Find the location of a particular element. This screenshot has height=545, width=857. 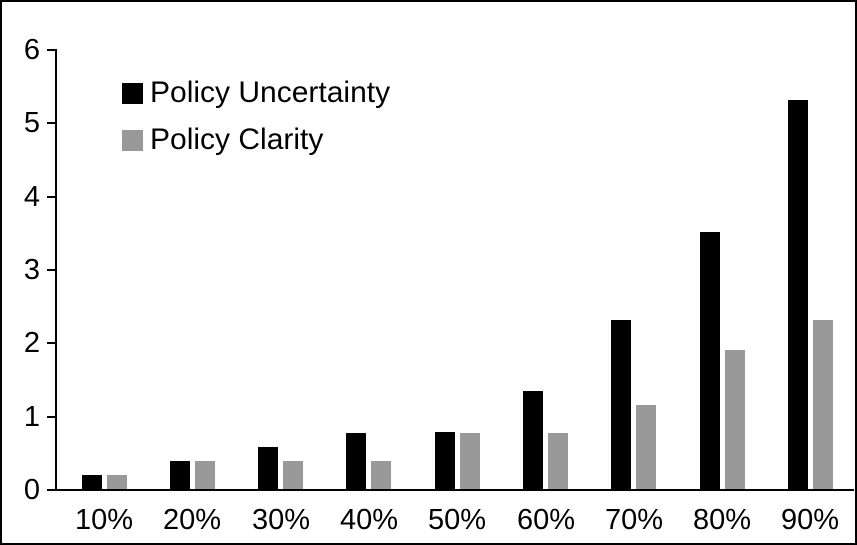

y-tick-label: 5 is located at coordinates (31, 123).